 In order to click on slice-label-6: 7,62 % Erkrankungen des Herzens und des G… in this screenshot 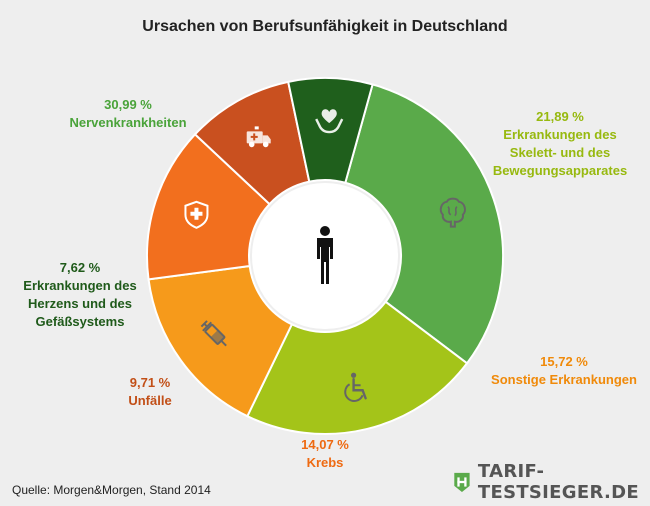, I will do `click(80, 295)`.